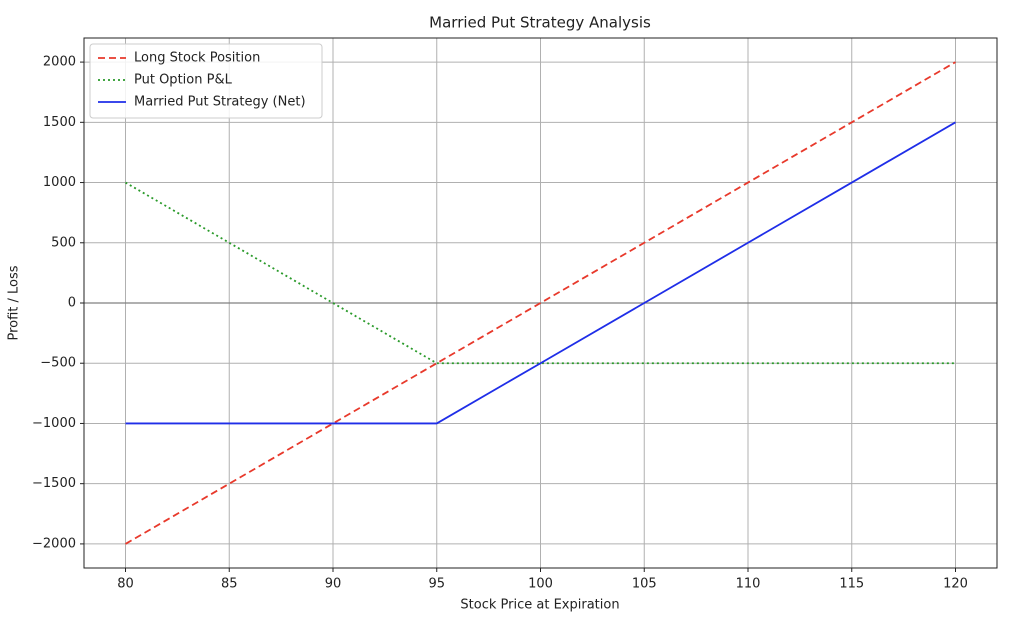 The height and width of the screenshot is (623, 1024). Describe the element at coordinates (748, 584) in the screenshot. I see `x-tick-label: 110` at that location.